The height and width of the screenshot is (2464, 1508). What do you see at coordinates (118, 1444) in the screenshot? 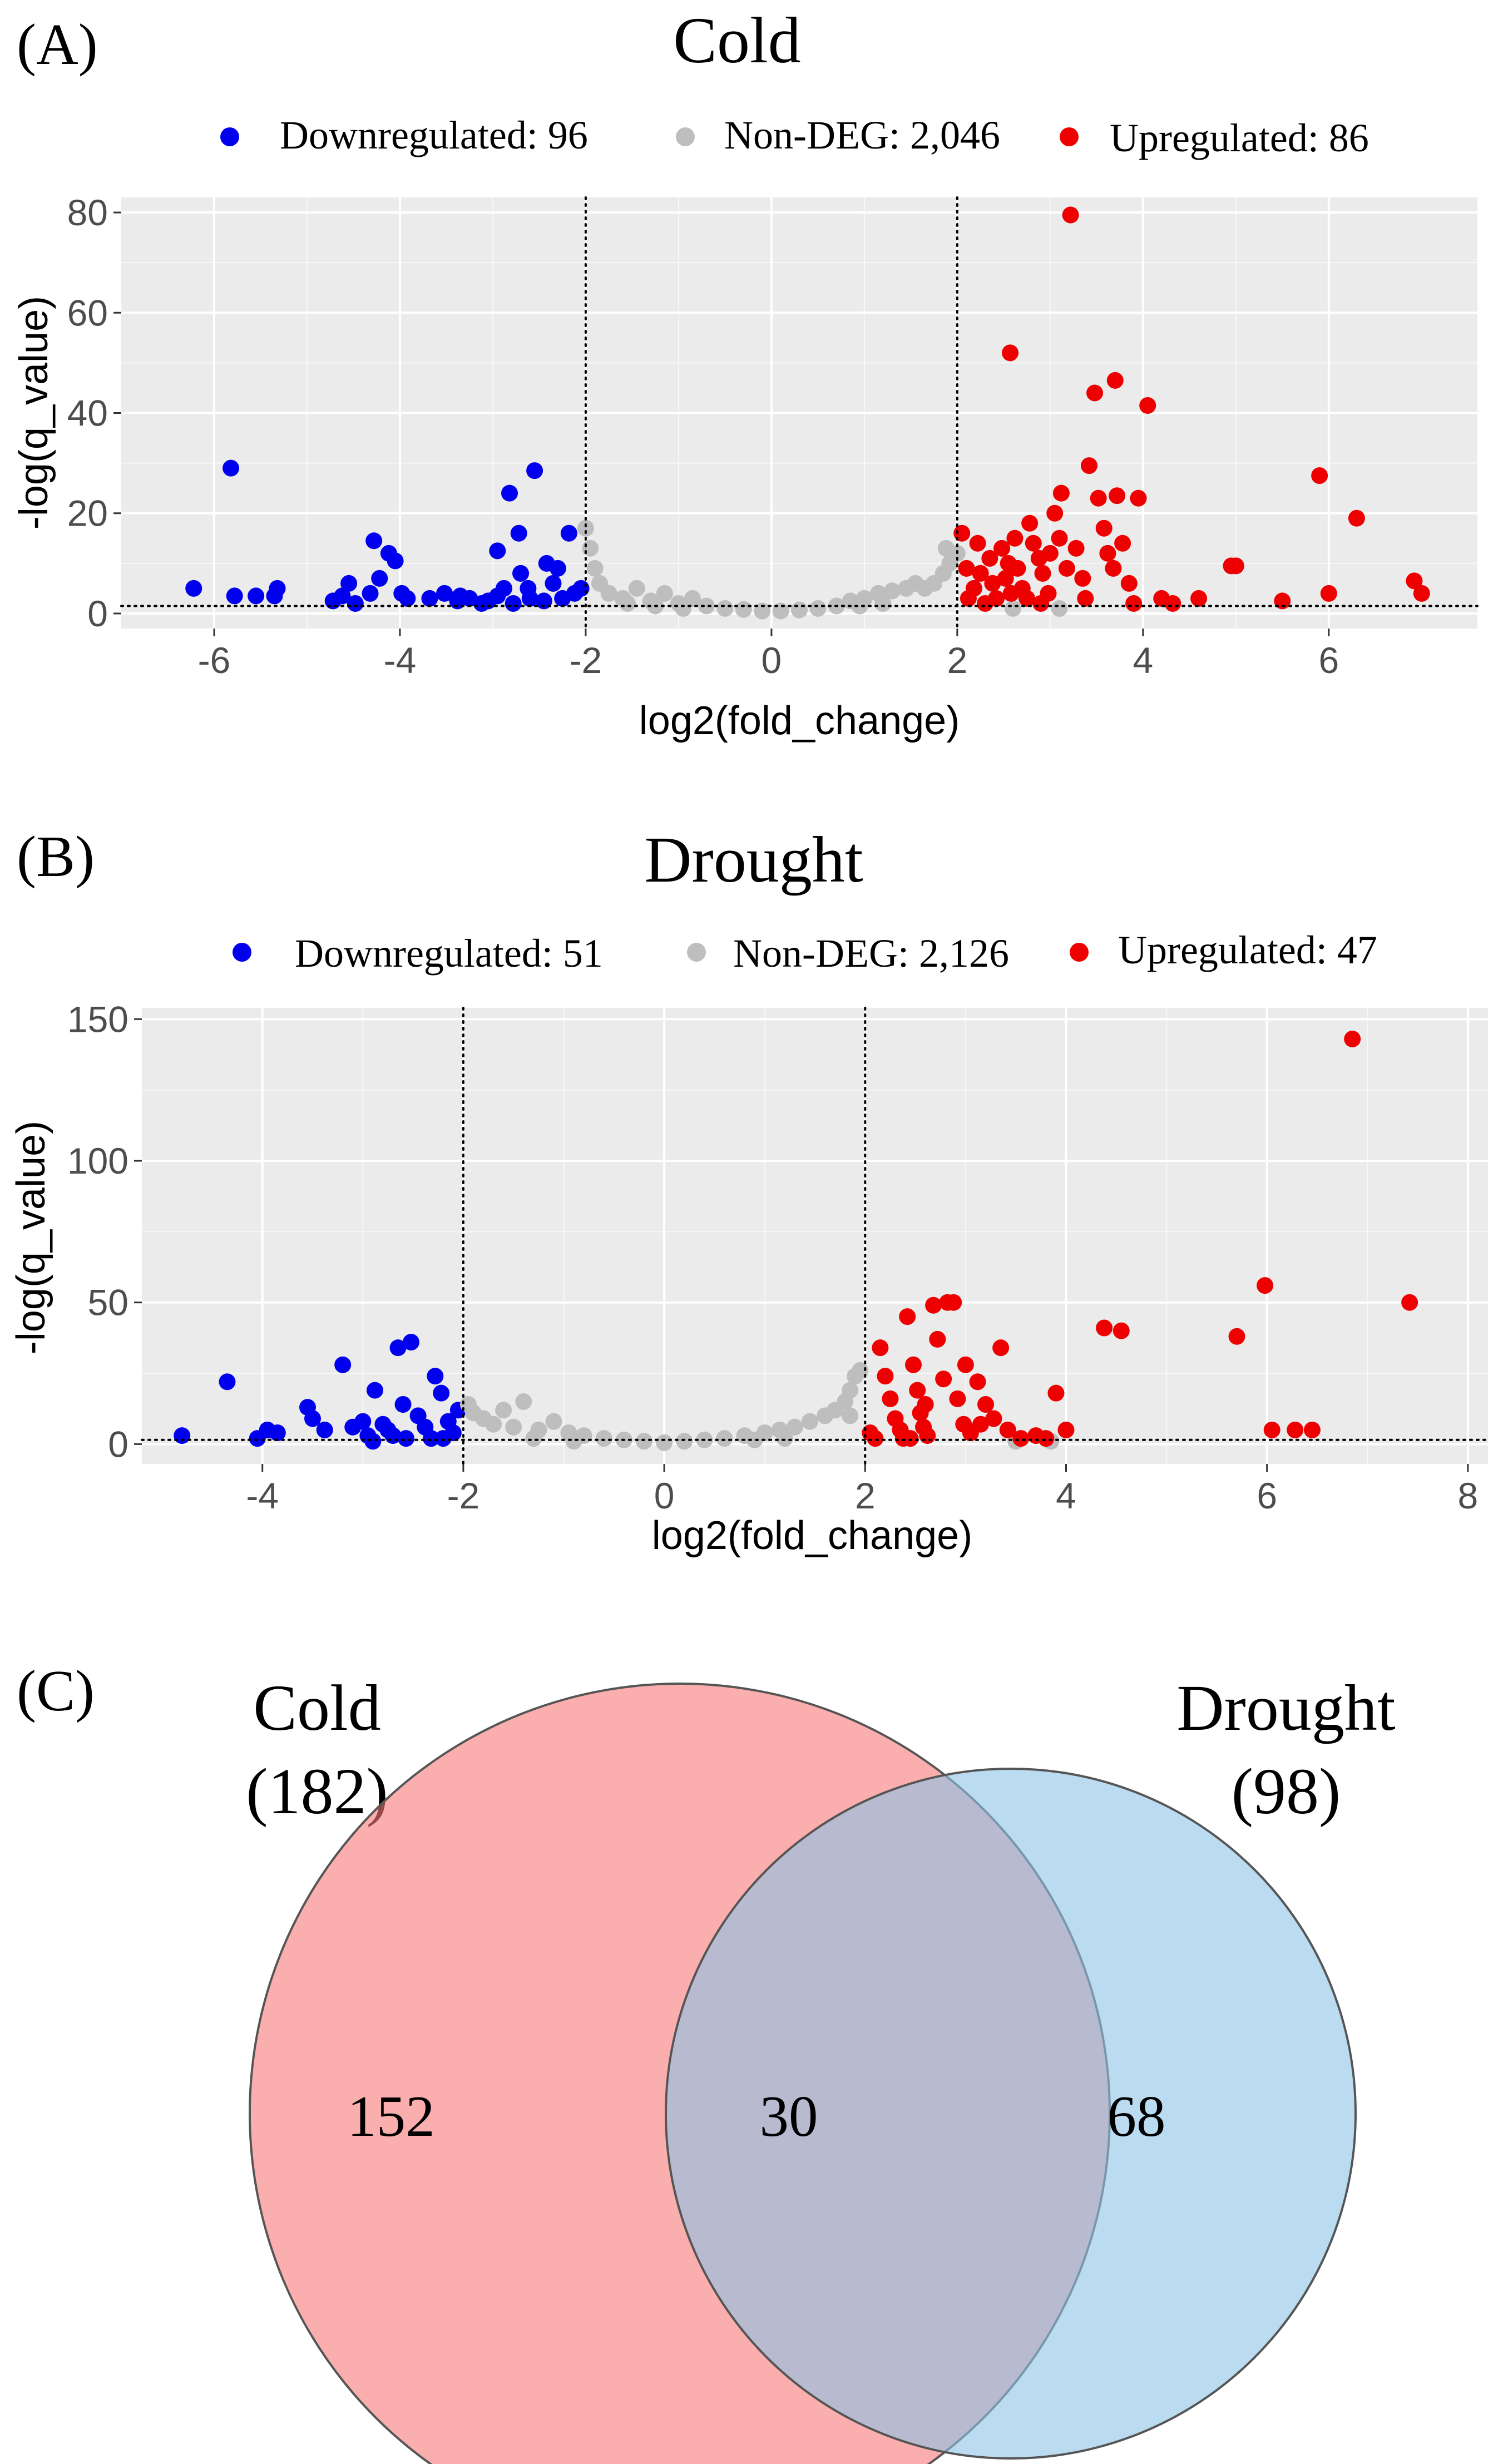
I see `plot-b-tick-label-y: 0` at bounding box center [118, 1444].